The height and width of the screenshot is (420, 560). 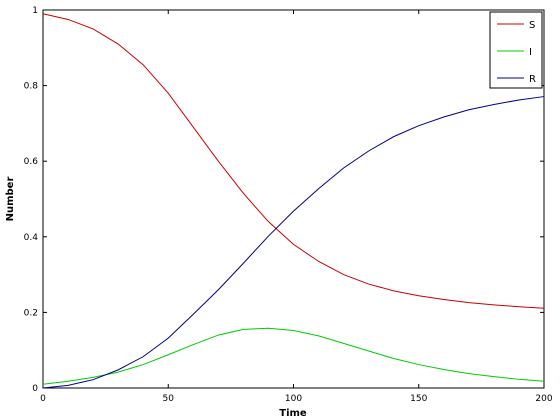 I want to click on legend: S I R, so click(x=516, y=50).